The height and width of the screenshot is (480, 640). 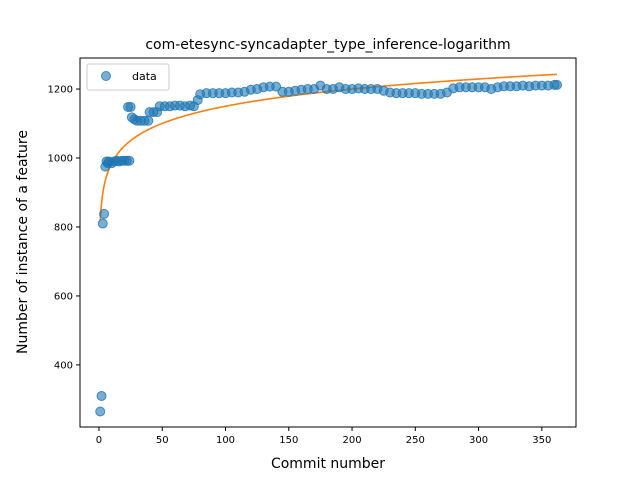 I want to click on x-tick-label: 50, so click(x=162, y=440).